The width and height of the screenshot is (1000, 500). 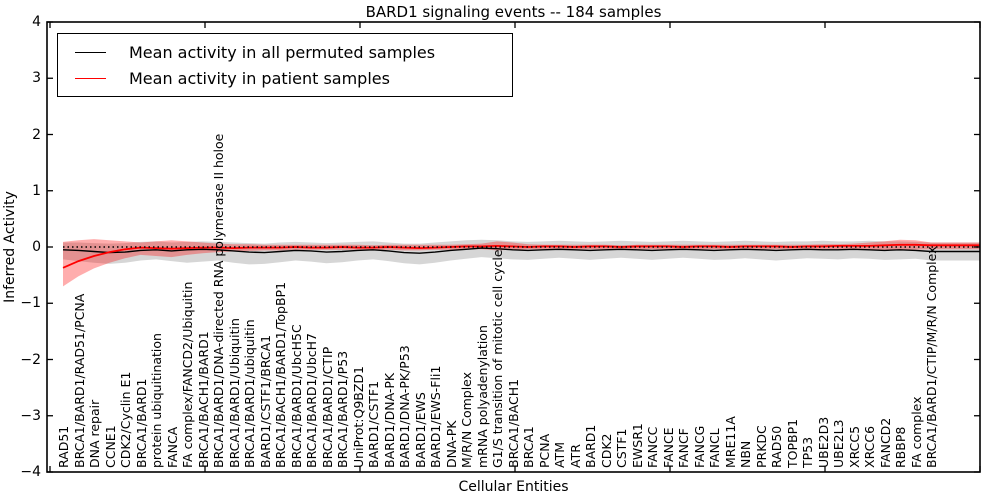 I want to click on x-category-label: BRCA1/BARD1/UbcH5C, so click(x=296, y=396).